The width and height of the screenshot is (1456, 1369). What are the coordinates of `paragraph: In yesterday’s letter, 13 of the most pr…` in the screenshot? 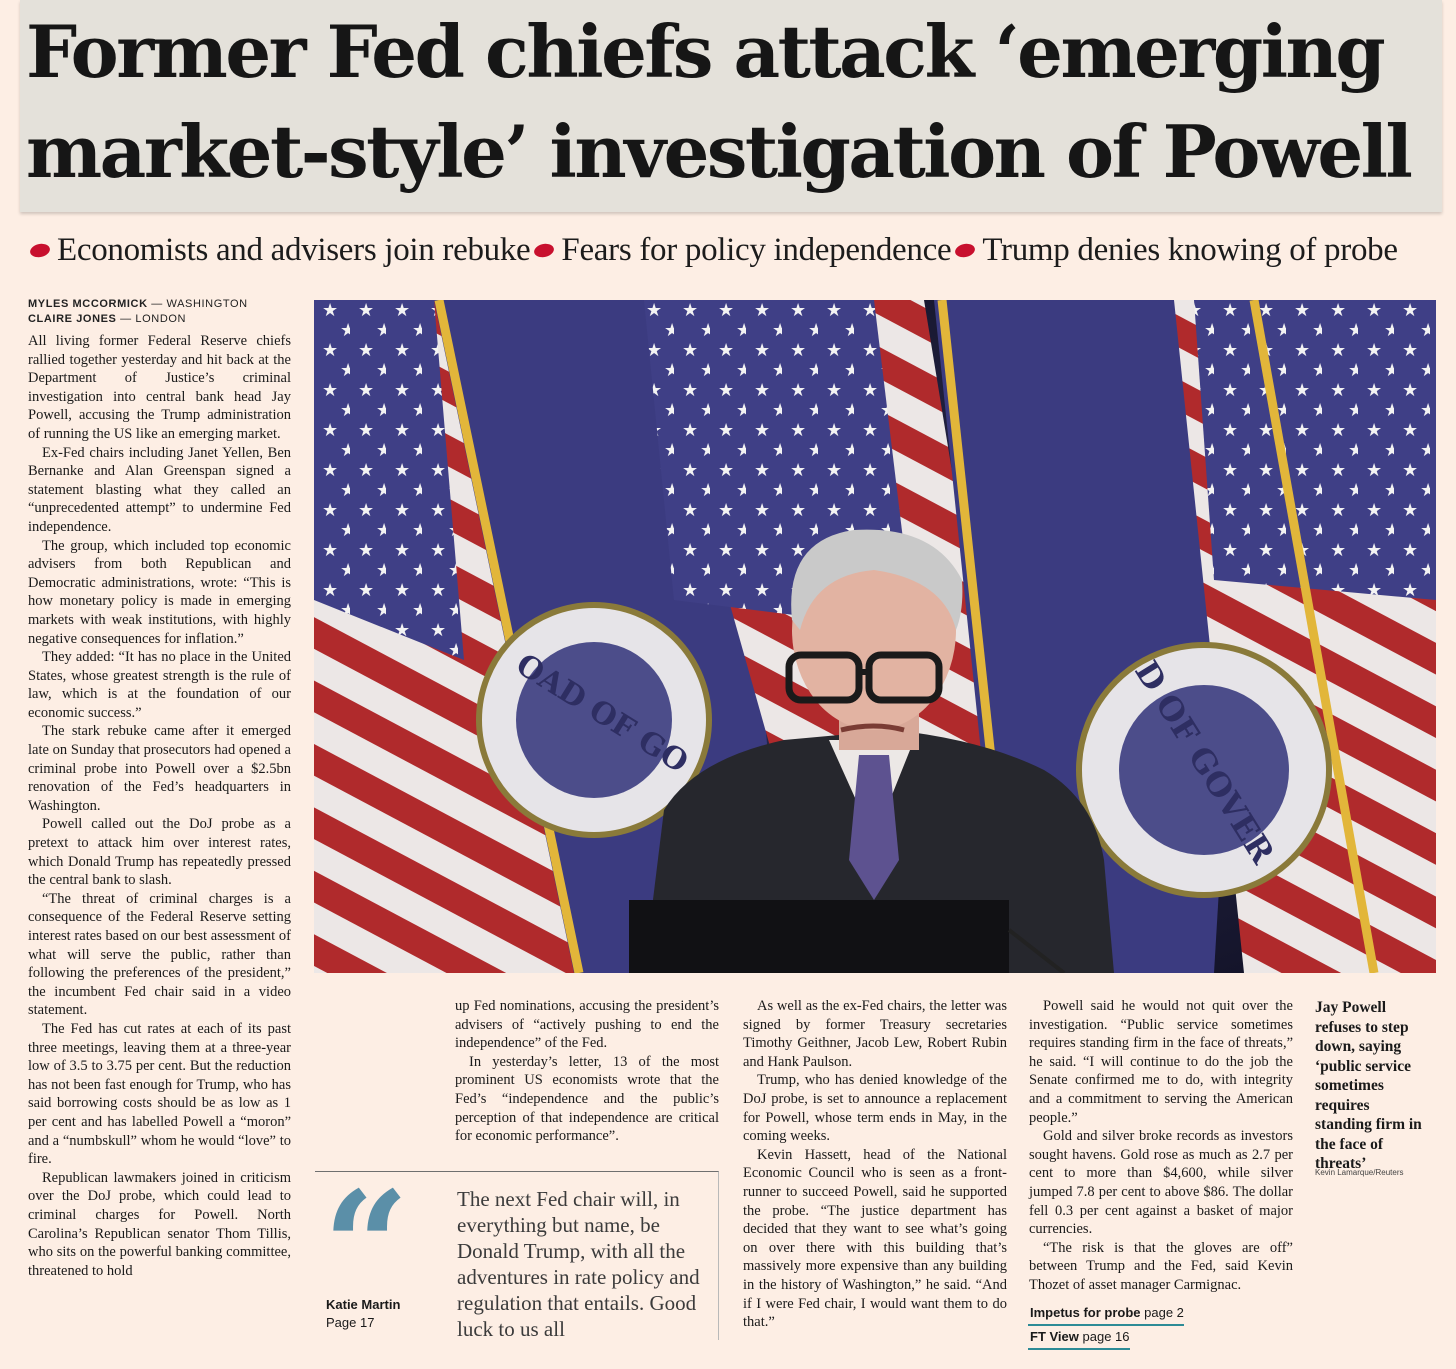 It's located at (587, 1099).